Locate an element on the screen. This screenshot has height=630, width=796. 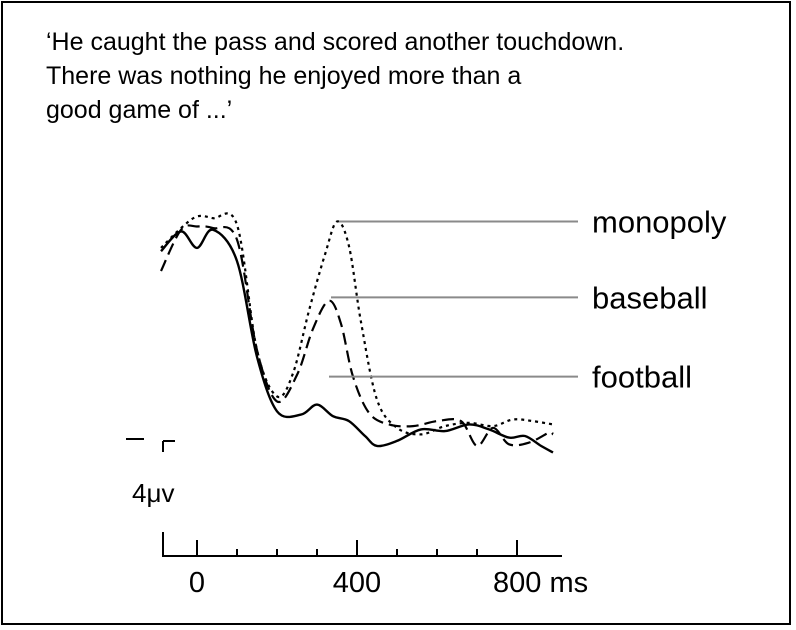
annotation-label-baseball: baseball is located at coordinates (649, 297).